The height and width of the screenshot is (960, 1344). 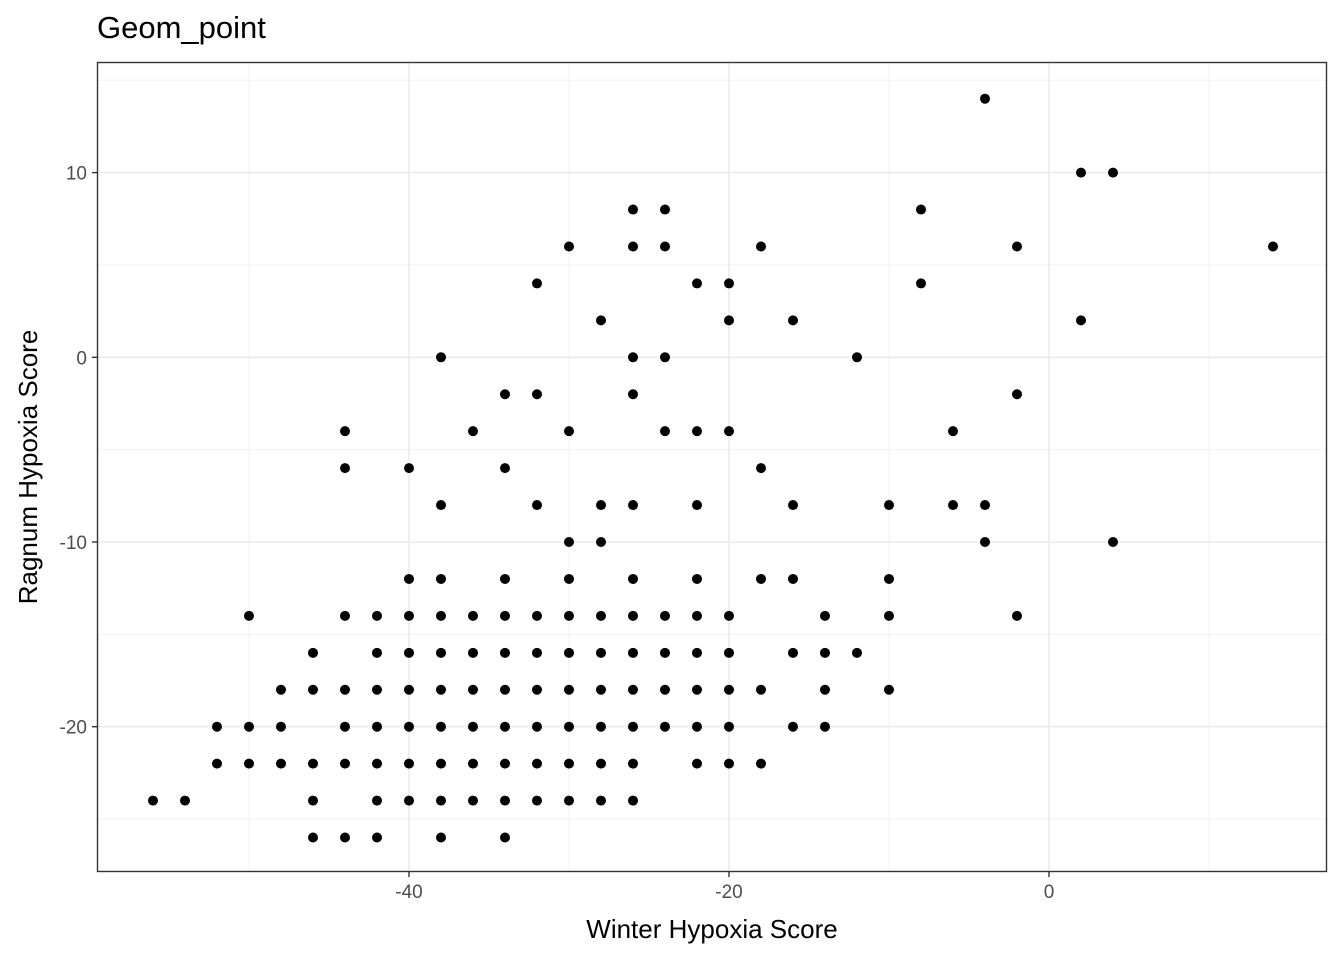 What do you see at coordinates (1049, 892) in the screenshot?
I see `x-tick-label: 0` at bounding box center [1049, 892].